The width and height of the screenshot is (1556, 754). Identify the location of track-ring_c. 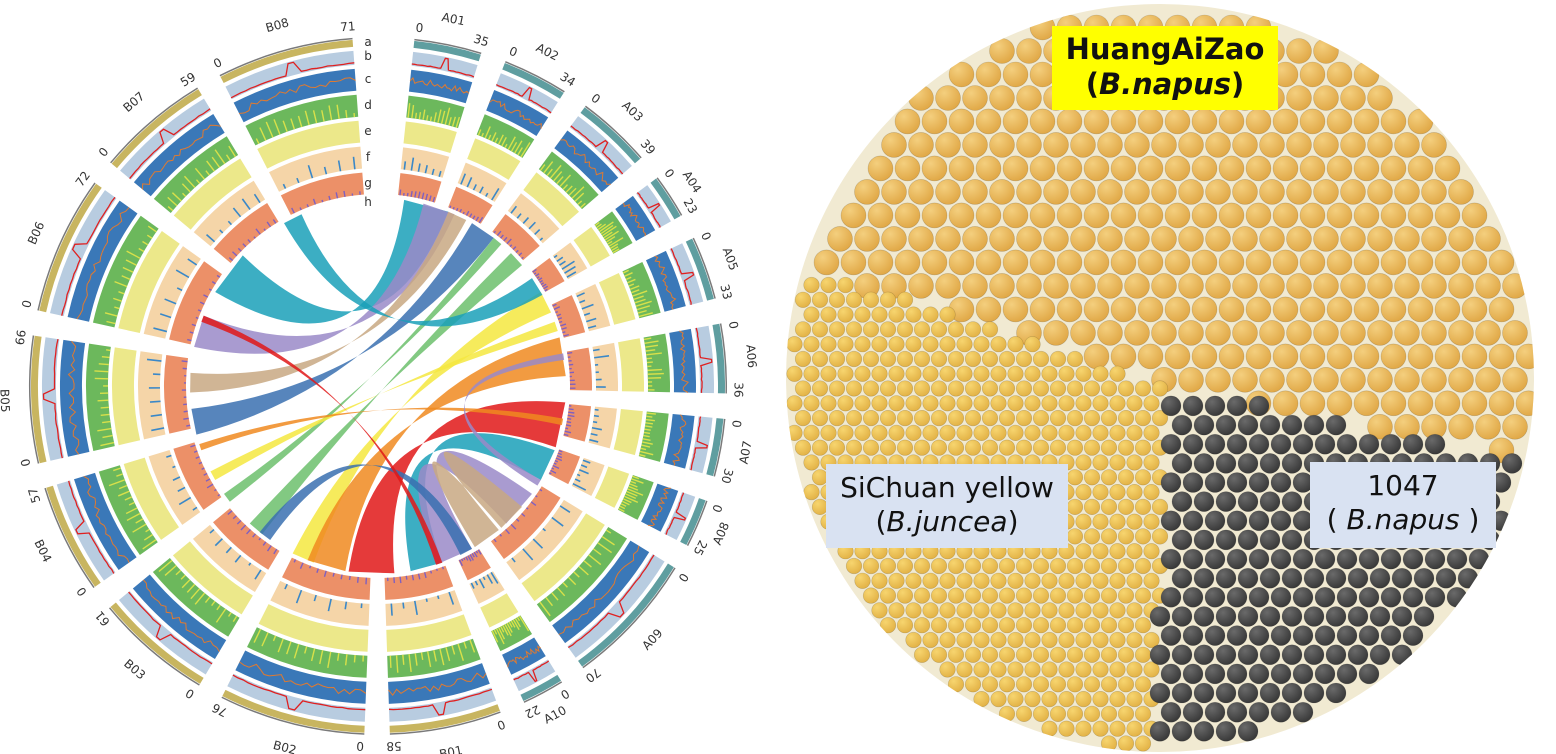
(665, 281).